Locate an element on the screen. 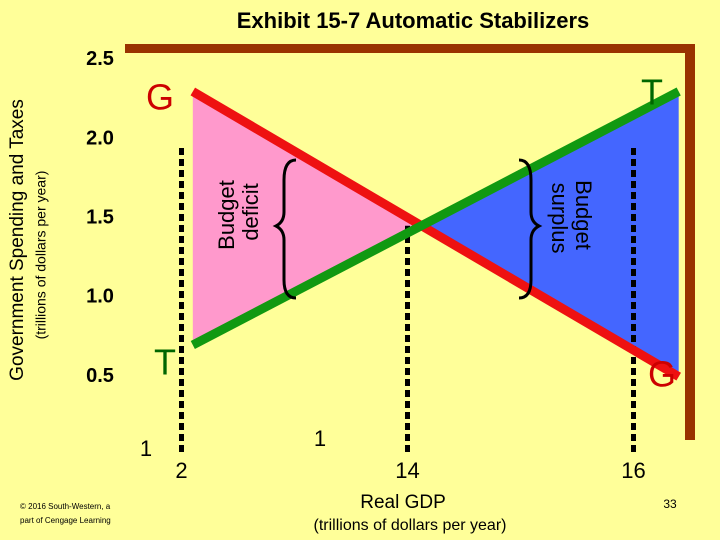 Image resolution: width=720 pixels, height=540 pixels. y-label-units: (trillions of dollars per year) is located at coordinates (41, 255).